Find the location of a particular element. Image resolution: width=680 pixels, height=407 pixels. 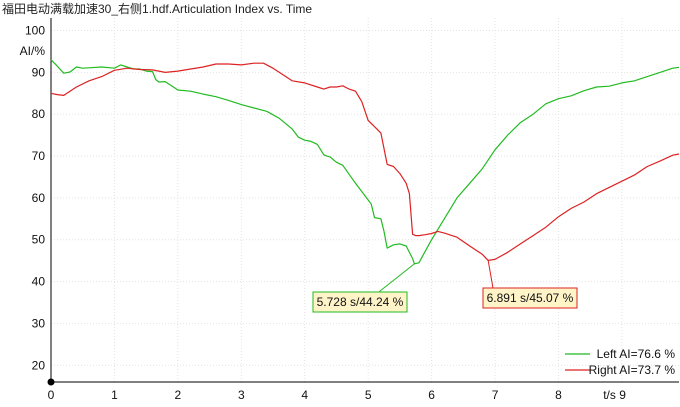

y-tick-label: 80 is located at coordinates (39, 114).